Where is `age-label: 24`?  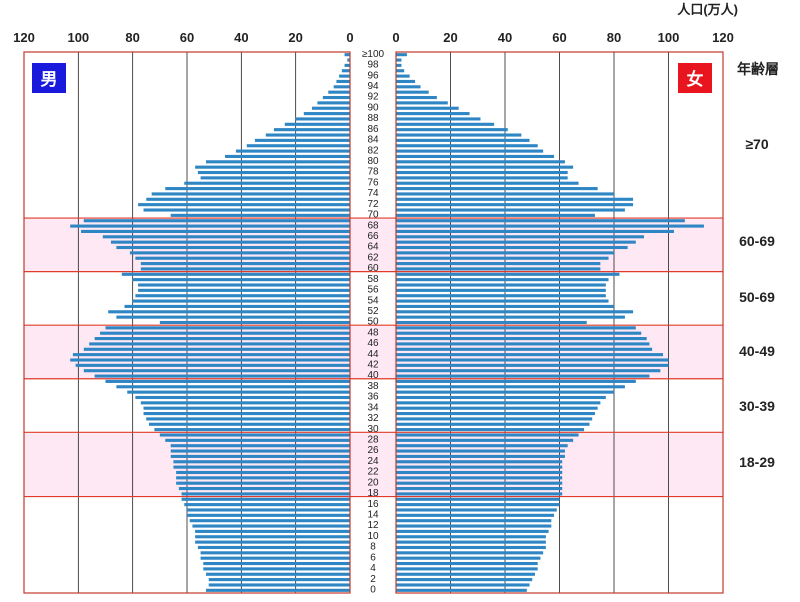 age-label: 24 is located at coordinates (373, 461).